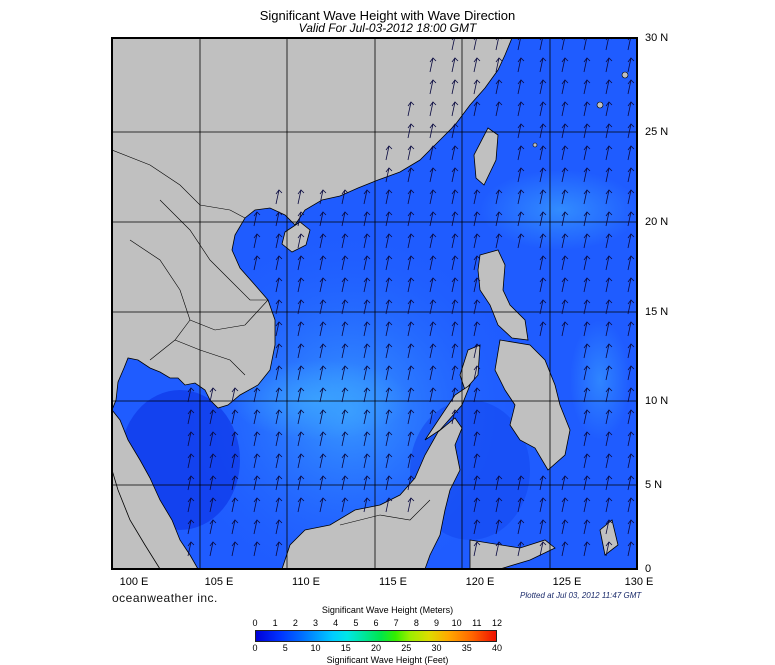 This screenshot has height=665, width=775. I want to click on map-subtitle: Valid For Jul-03-2012 18:00 GMT, so click(387, 28).